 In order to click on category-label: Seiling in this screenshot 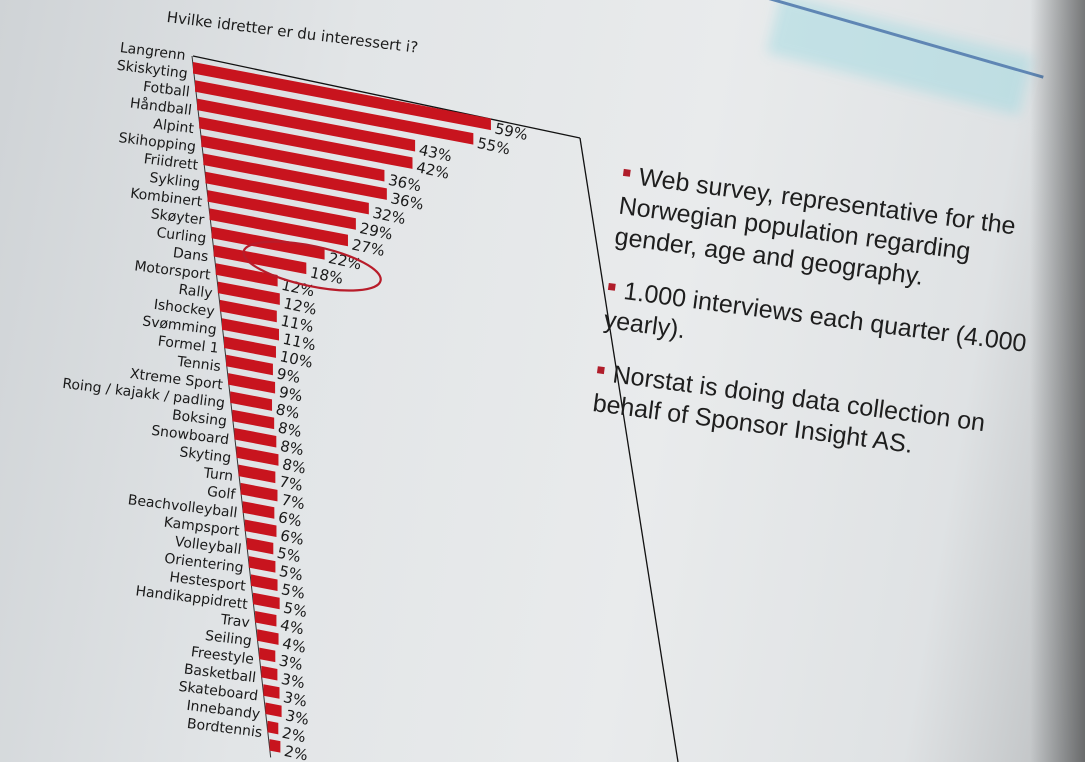, I will do `click(228, 639)`.